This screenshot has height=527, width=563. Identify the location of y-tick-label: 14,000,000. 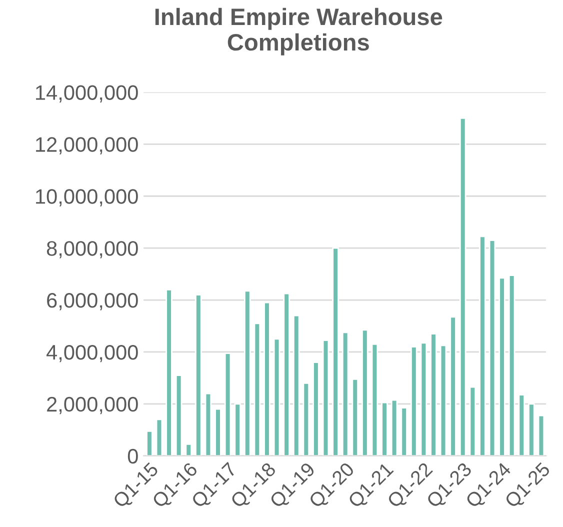
(87, 93).